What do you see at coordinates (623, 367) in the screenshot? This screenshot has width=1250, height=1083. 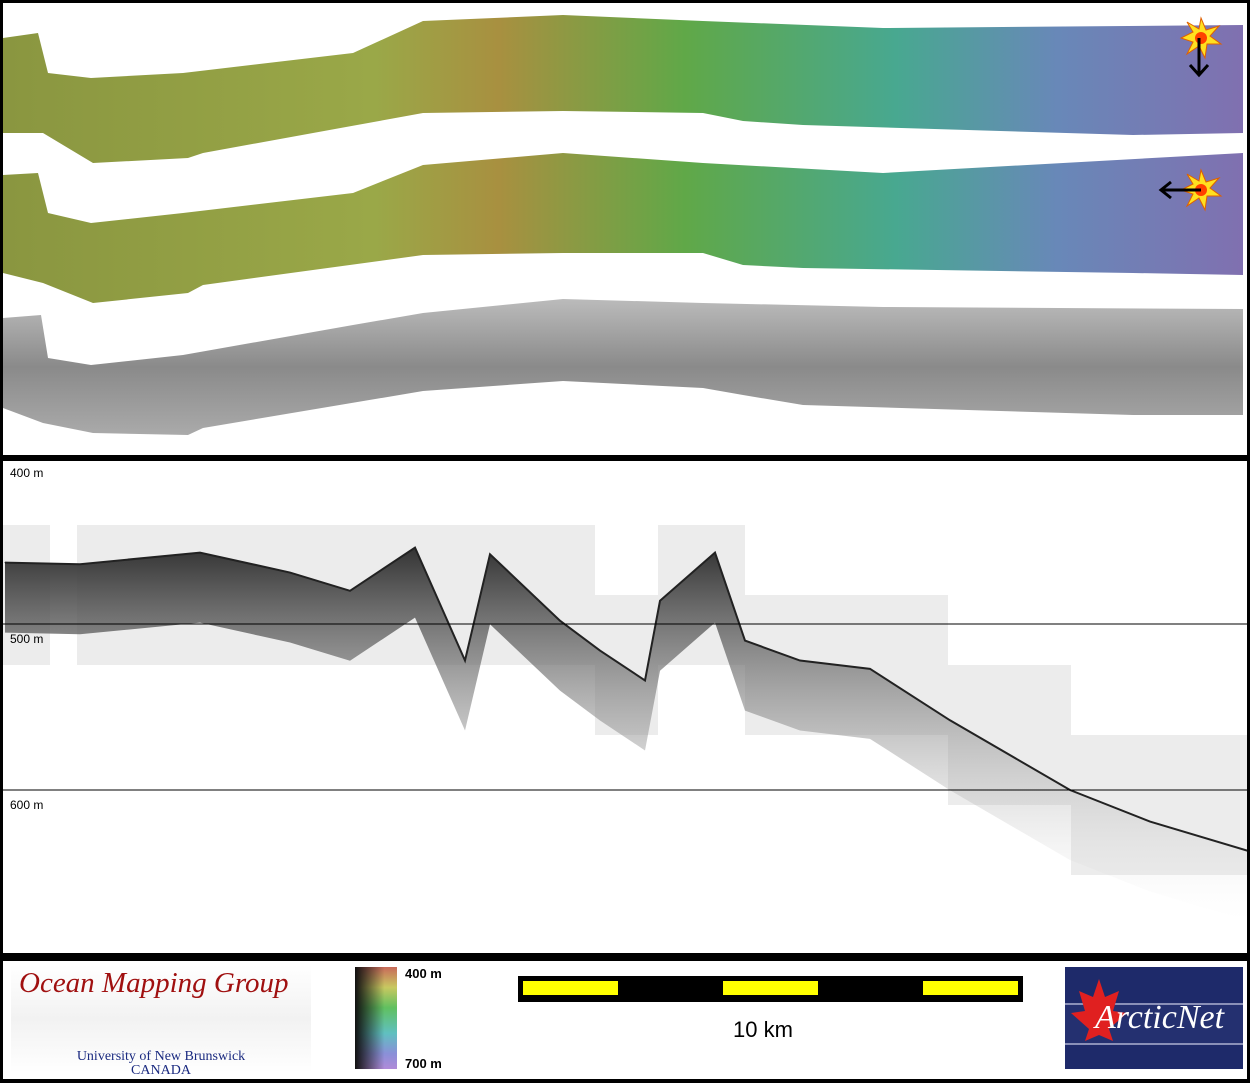 I see `sidescan-strip` at bounding box center [623, 367].